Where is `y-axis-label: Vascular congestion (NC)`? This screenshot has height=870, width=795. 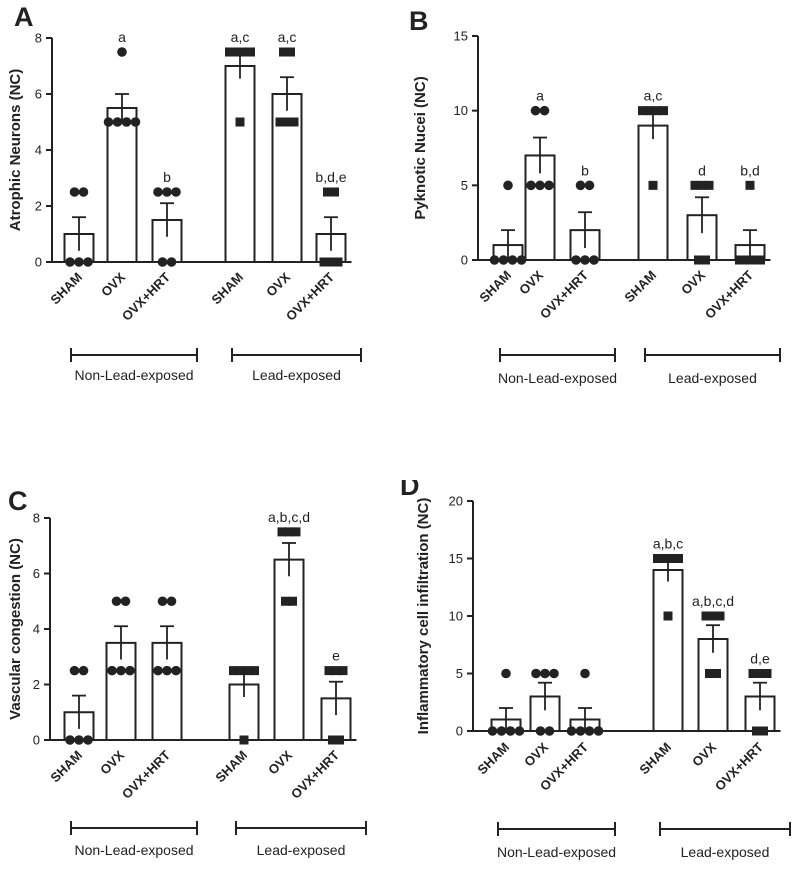
y-axis-label: Vascular congestion (NC) is located at coordinates (15, 629).